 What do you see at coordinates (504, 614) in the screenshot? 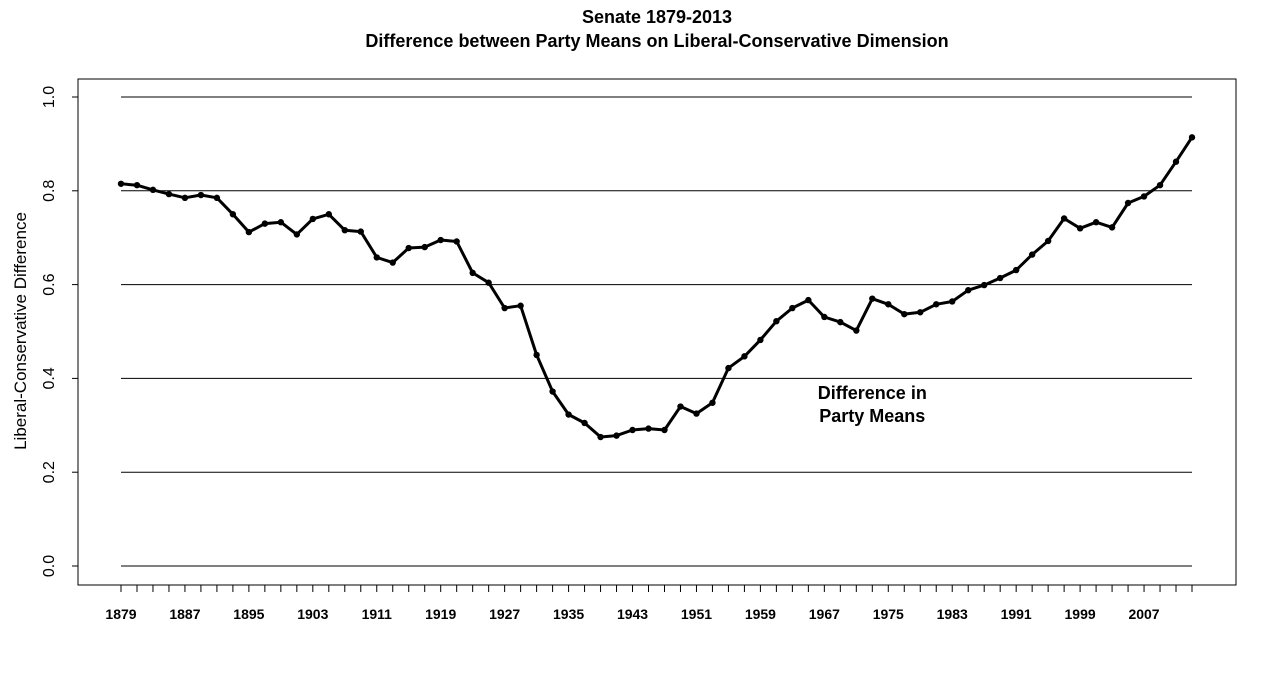
I see `x-tick-label: 1927` at bounding box center [504, 614].